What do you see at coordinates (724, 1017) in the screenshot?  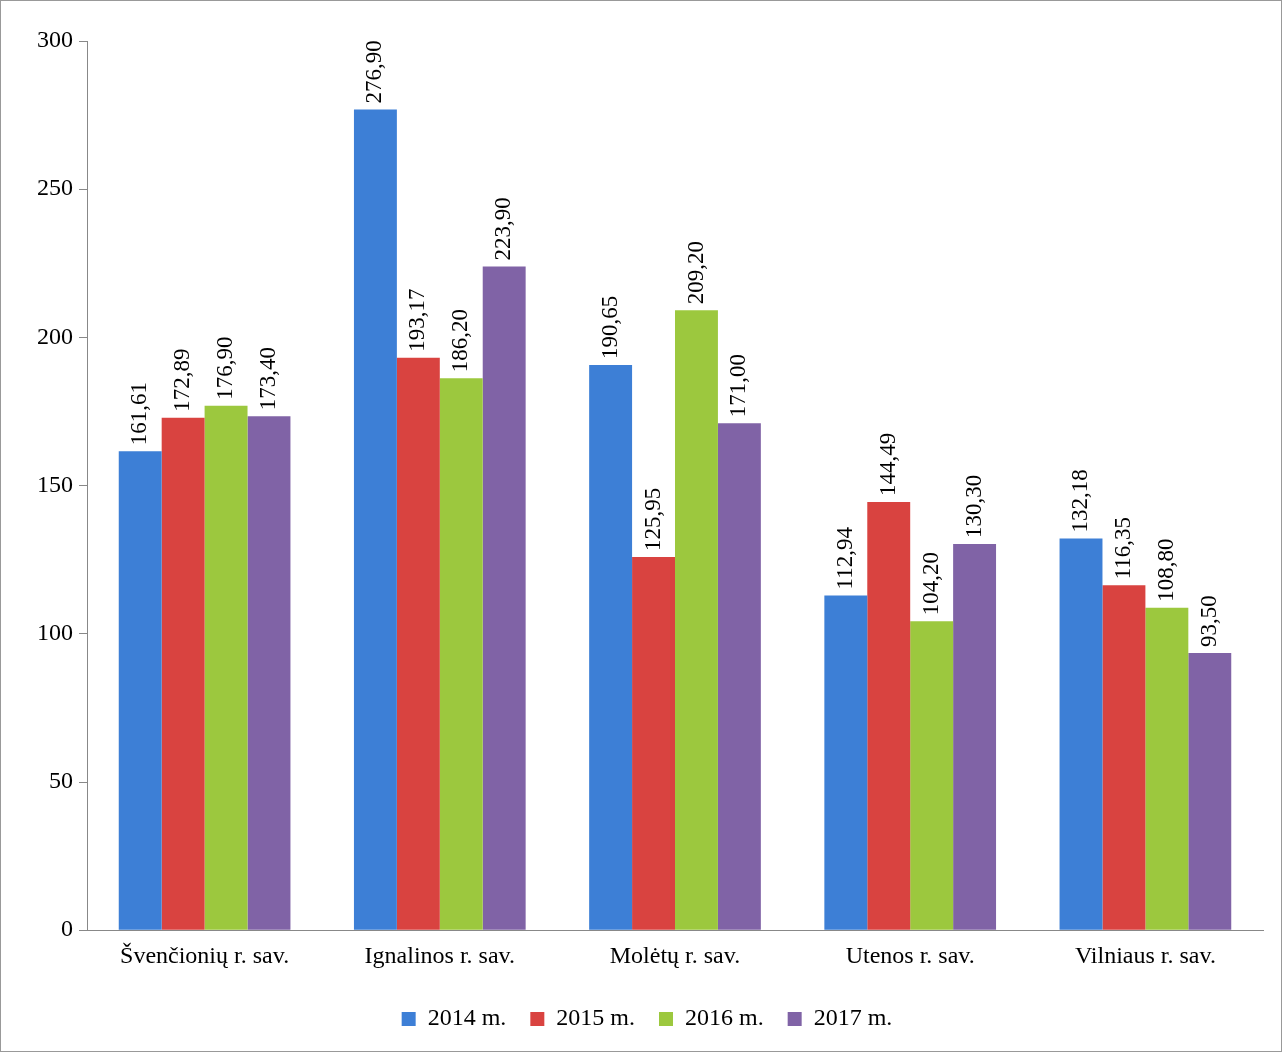 I see `legend-label: 2016 m.` at bounding box center [724, 1017].